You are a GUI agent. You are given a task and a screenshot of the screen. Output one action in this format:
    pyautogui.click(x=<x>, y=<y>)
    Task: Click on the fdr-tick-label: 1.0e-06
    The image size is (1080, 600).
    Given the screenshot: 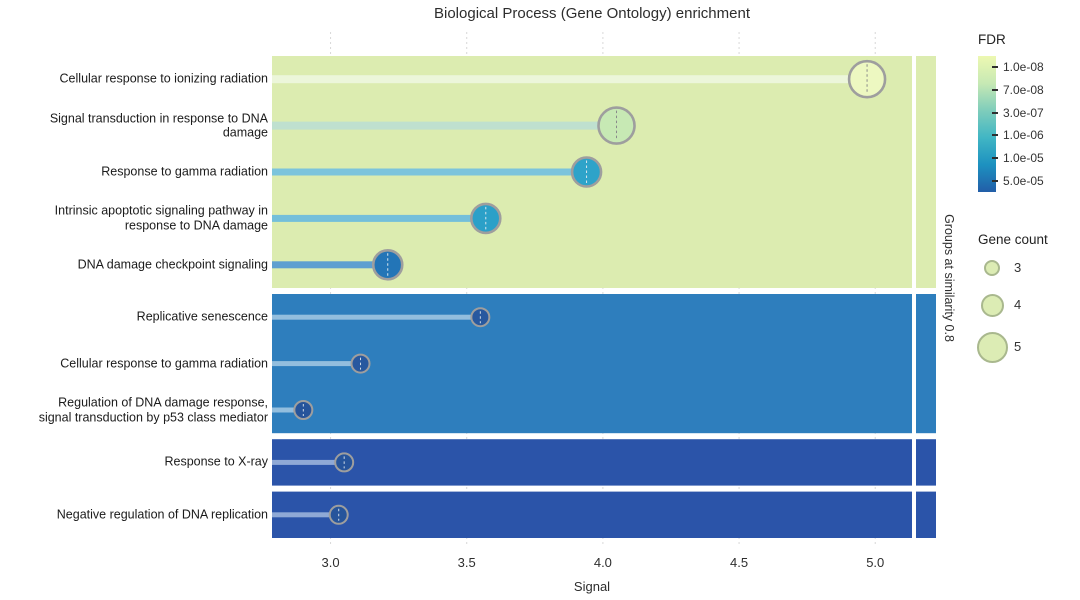 What is the action you would take?
    pyautogui.click(x=1023, y=135)
    